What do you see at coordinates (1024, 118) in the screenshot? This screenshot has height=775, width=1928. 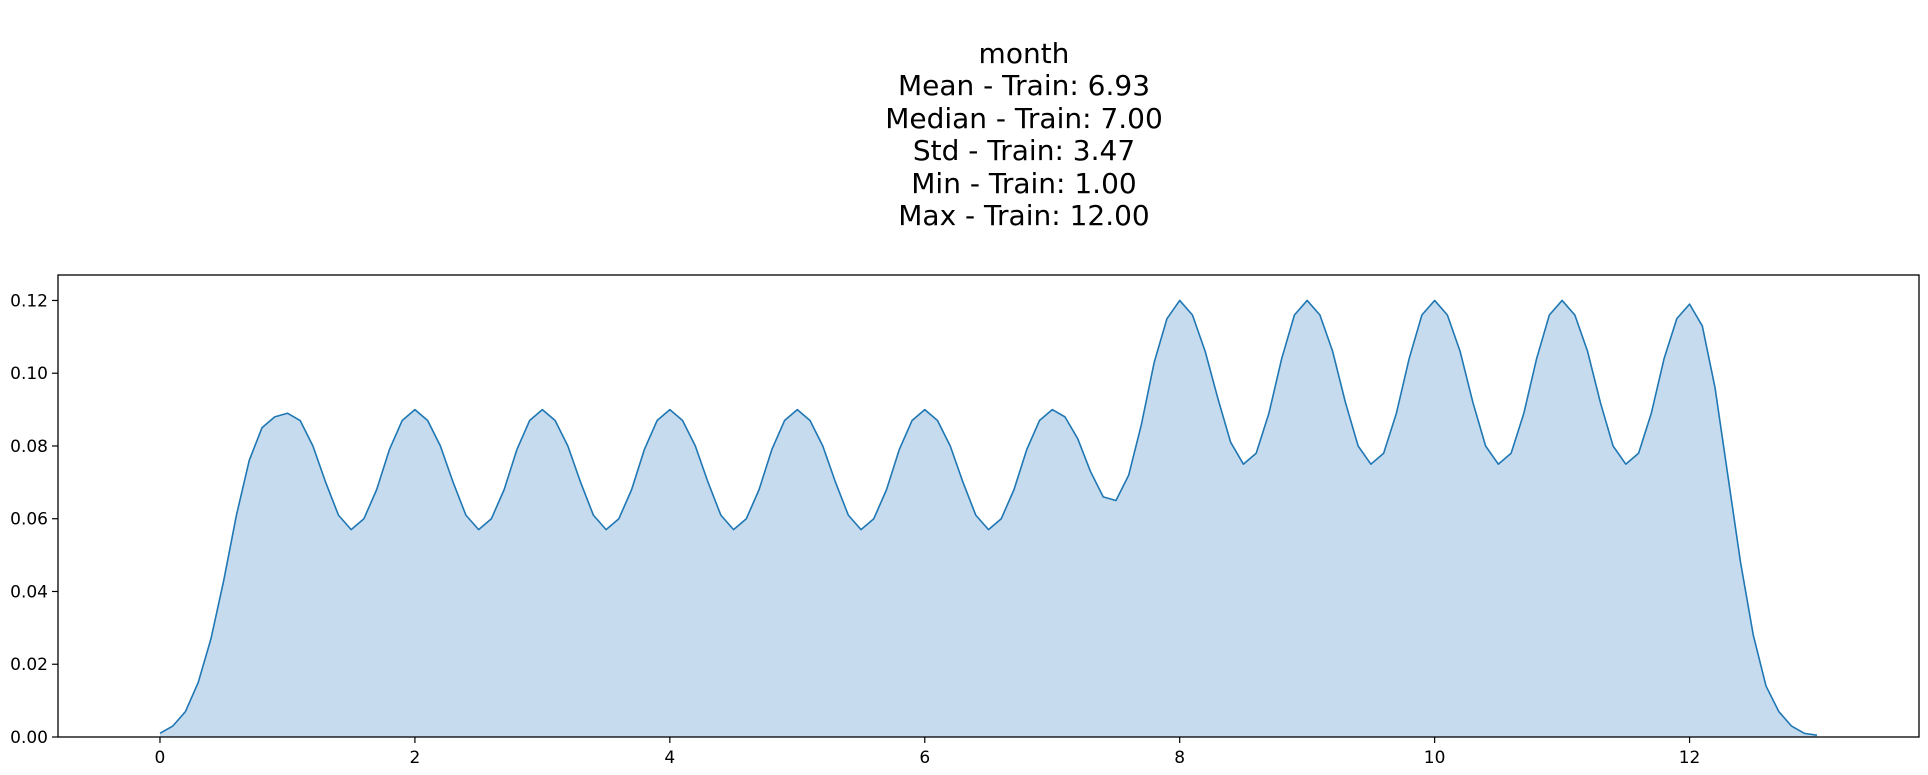 I see `title-line-median: Median - Train: 7.00` at bounding box center [1024, 118].